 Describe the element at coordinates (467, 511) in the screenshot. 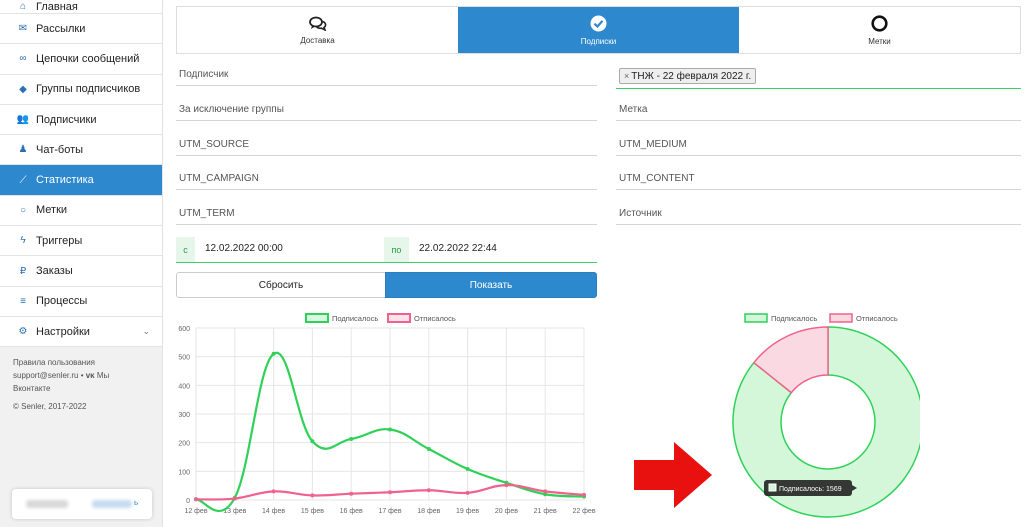

I see `x-tick-label: 19 фев` at that location.